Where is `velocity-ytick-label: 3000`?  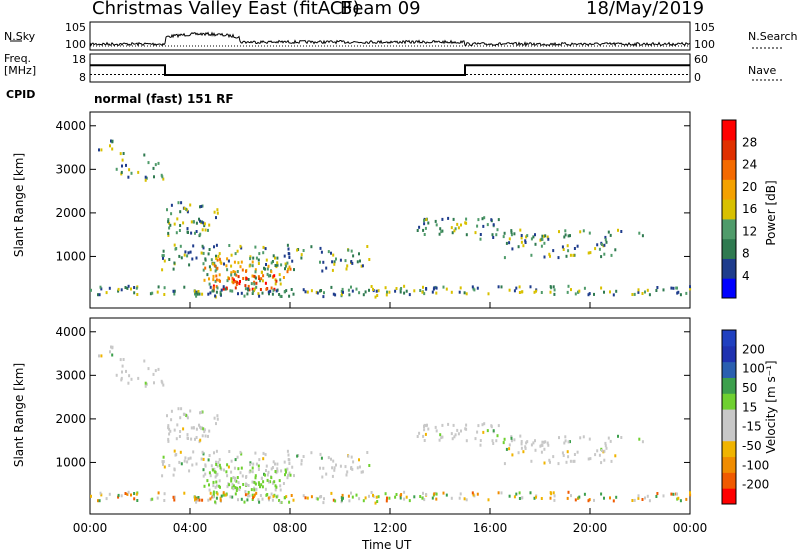 velocity-ytick-label: 3000 is located at coordinates (70, 375).